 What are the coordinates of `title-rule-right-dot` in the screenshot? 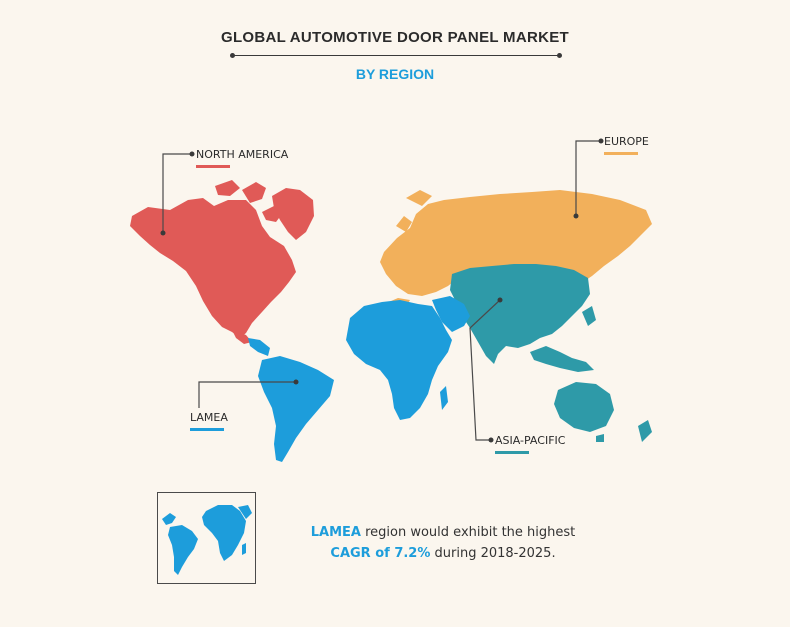 It's located at (559, 55).